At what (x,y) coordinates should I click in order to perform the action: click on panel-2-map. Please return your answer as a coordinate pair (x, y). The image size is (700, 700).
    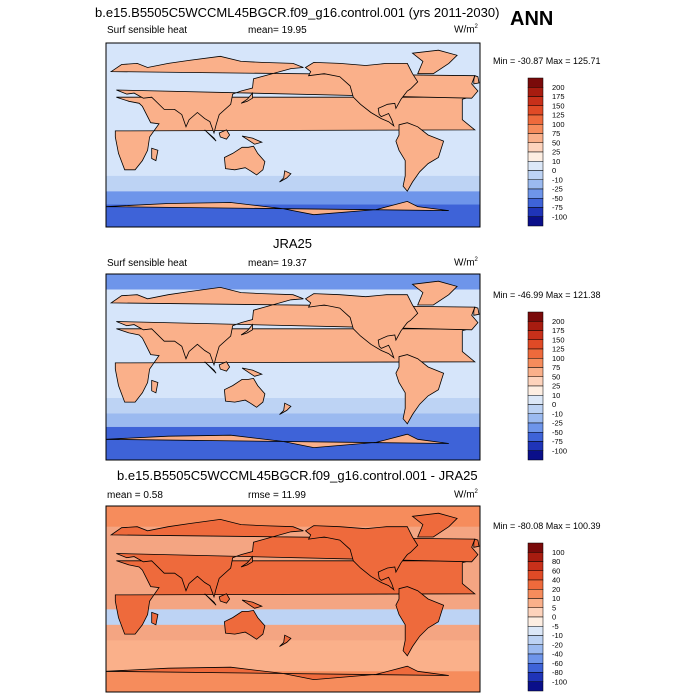
    Looking at the image, I should click on (293, 367).